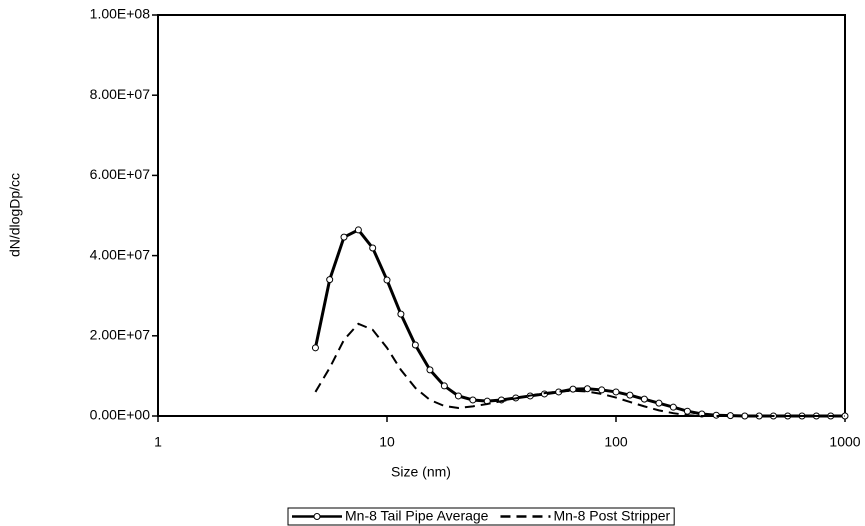  What do you see at coordinates (120, 174) in the screenshot?
I see `y-tick-label: 6.00E+07` at bounding box center [120, 174].